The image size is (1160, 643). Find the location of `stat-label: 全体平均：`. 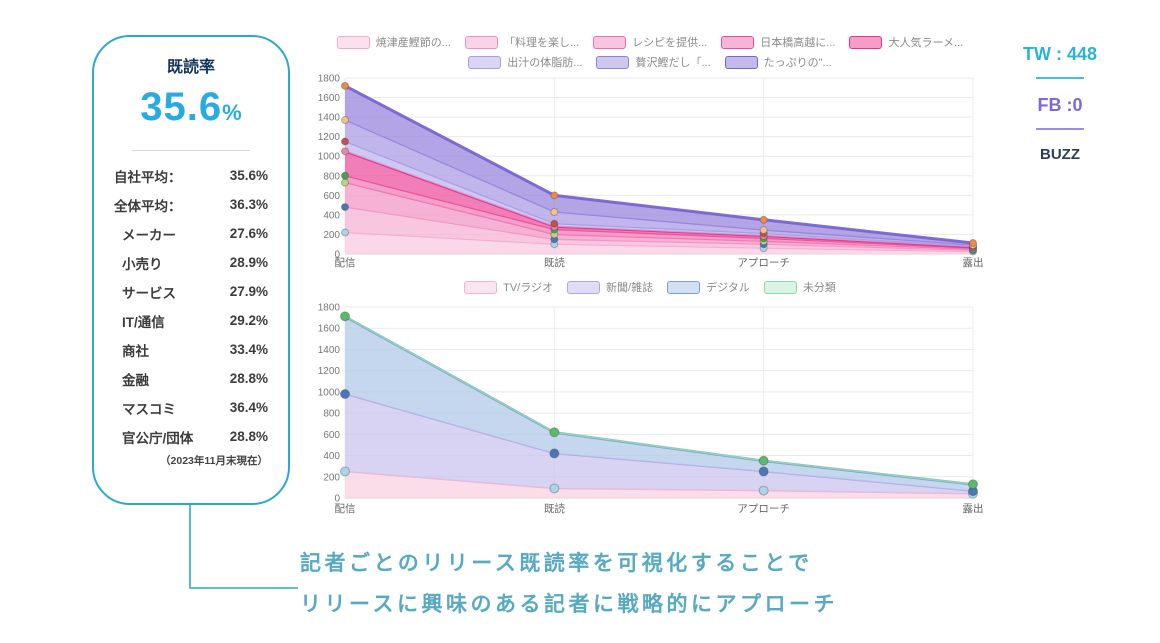

stat-label: 全体平均： is located at coordinates (148, 206).